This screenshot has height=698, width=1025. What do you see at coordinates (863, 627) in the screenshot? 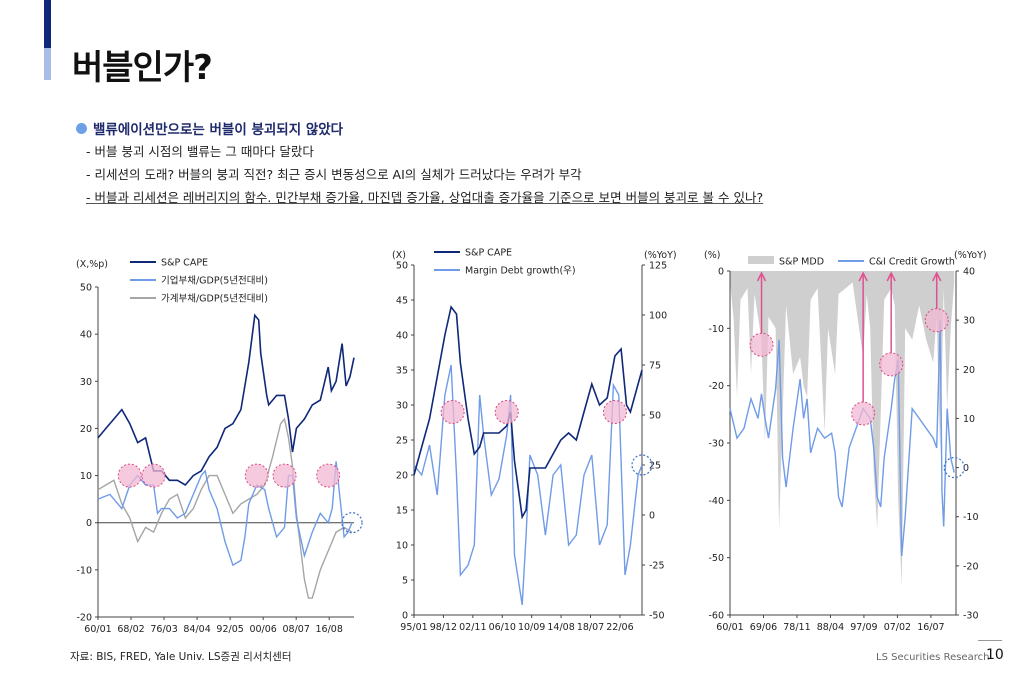
I see `x-tick-label: 97/09` at bounding box center [863, 627].